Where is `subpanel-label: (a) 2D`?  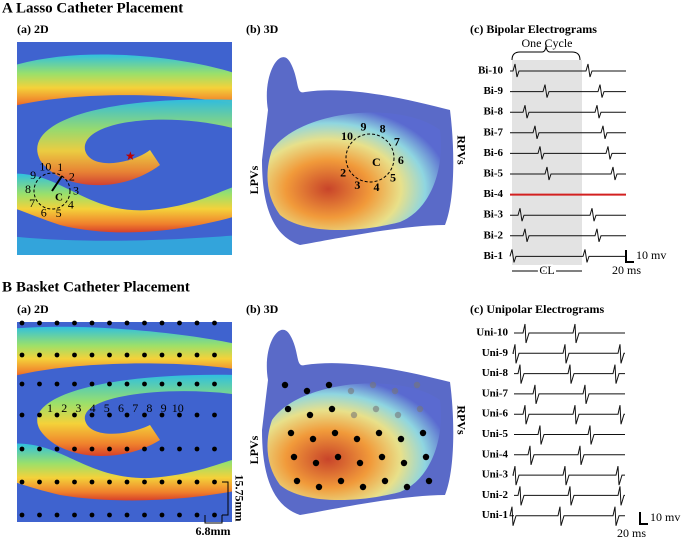 subpanel-label: (a) 2D is located at coordinates (33, 29).